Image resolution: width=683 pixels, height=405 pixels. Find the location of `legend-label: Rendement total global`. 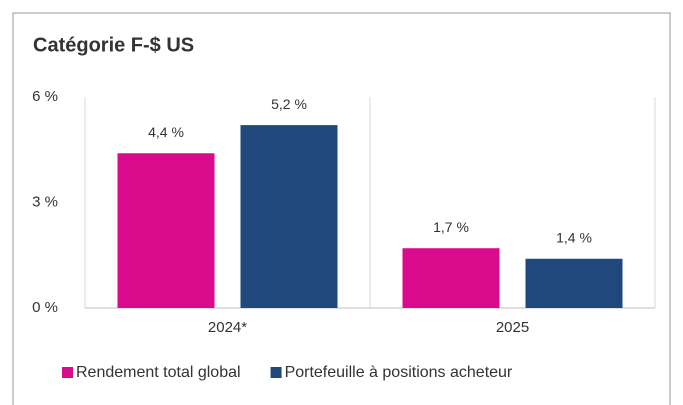

legend-label: Rendement total global is located at coordinates (158, 372).